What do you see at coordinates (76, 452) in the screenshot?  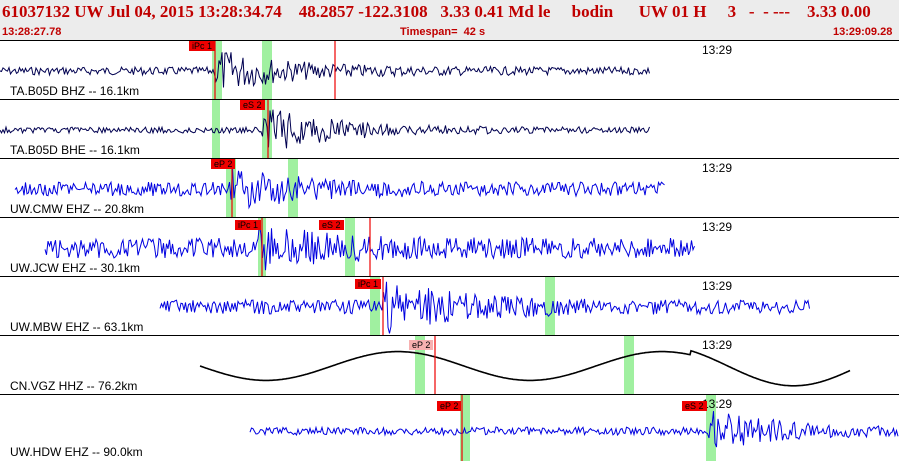 I see `station-label: UW.HDW EHZ -- 90.0km` at bounding box center [76, 452].